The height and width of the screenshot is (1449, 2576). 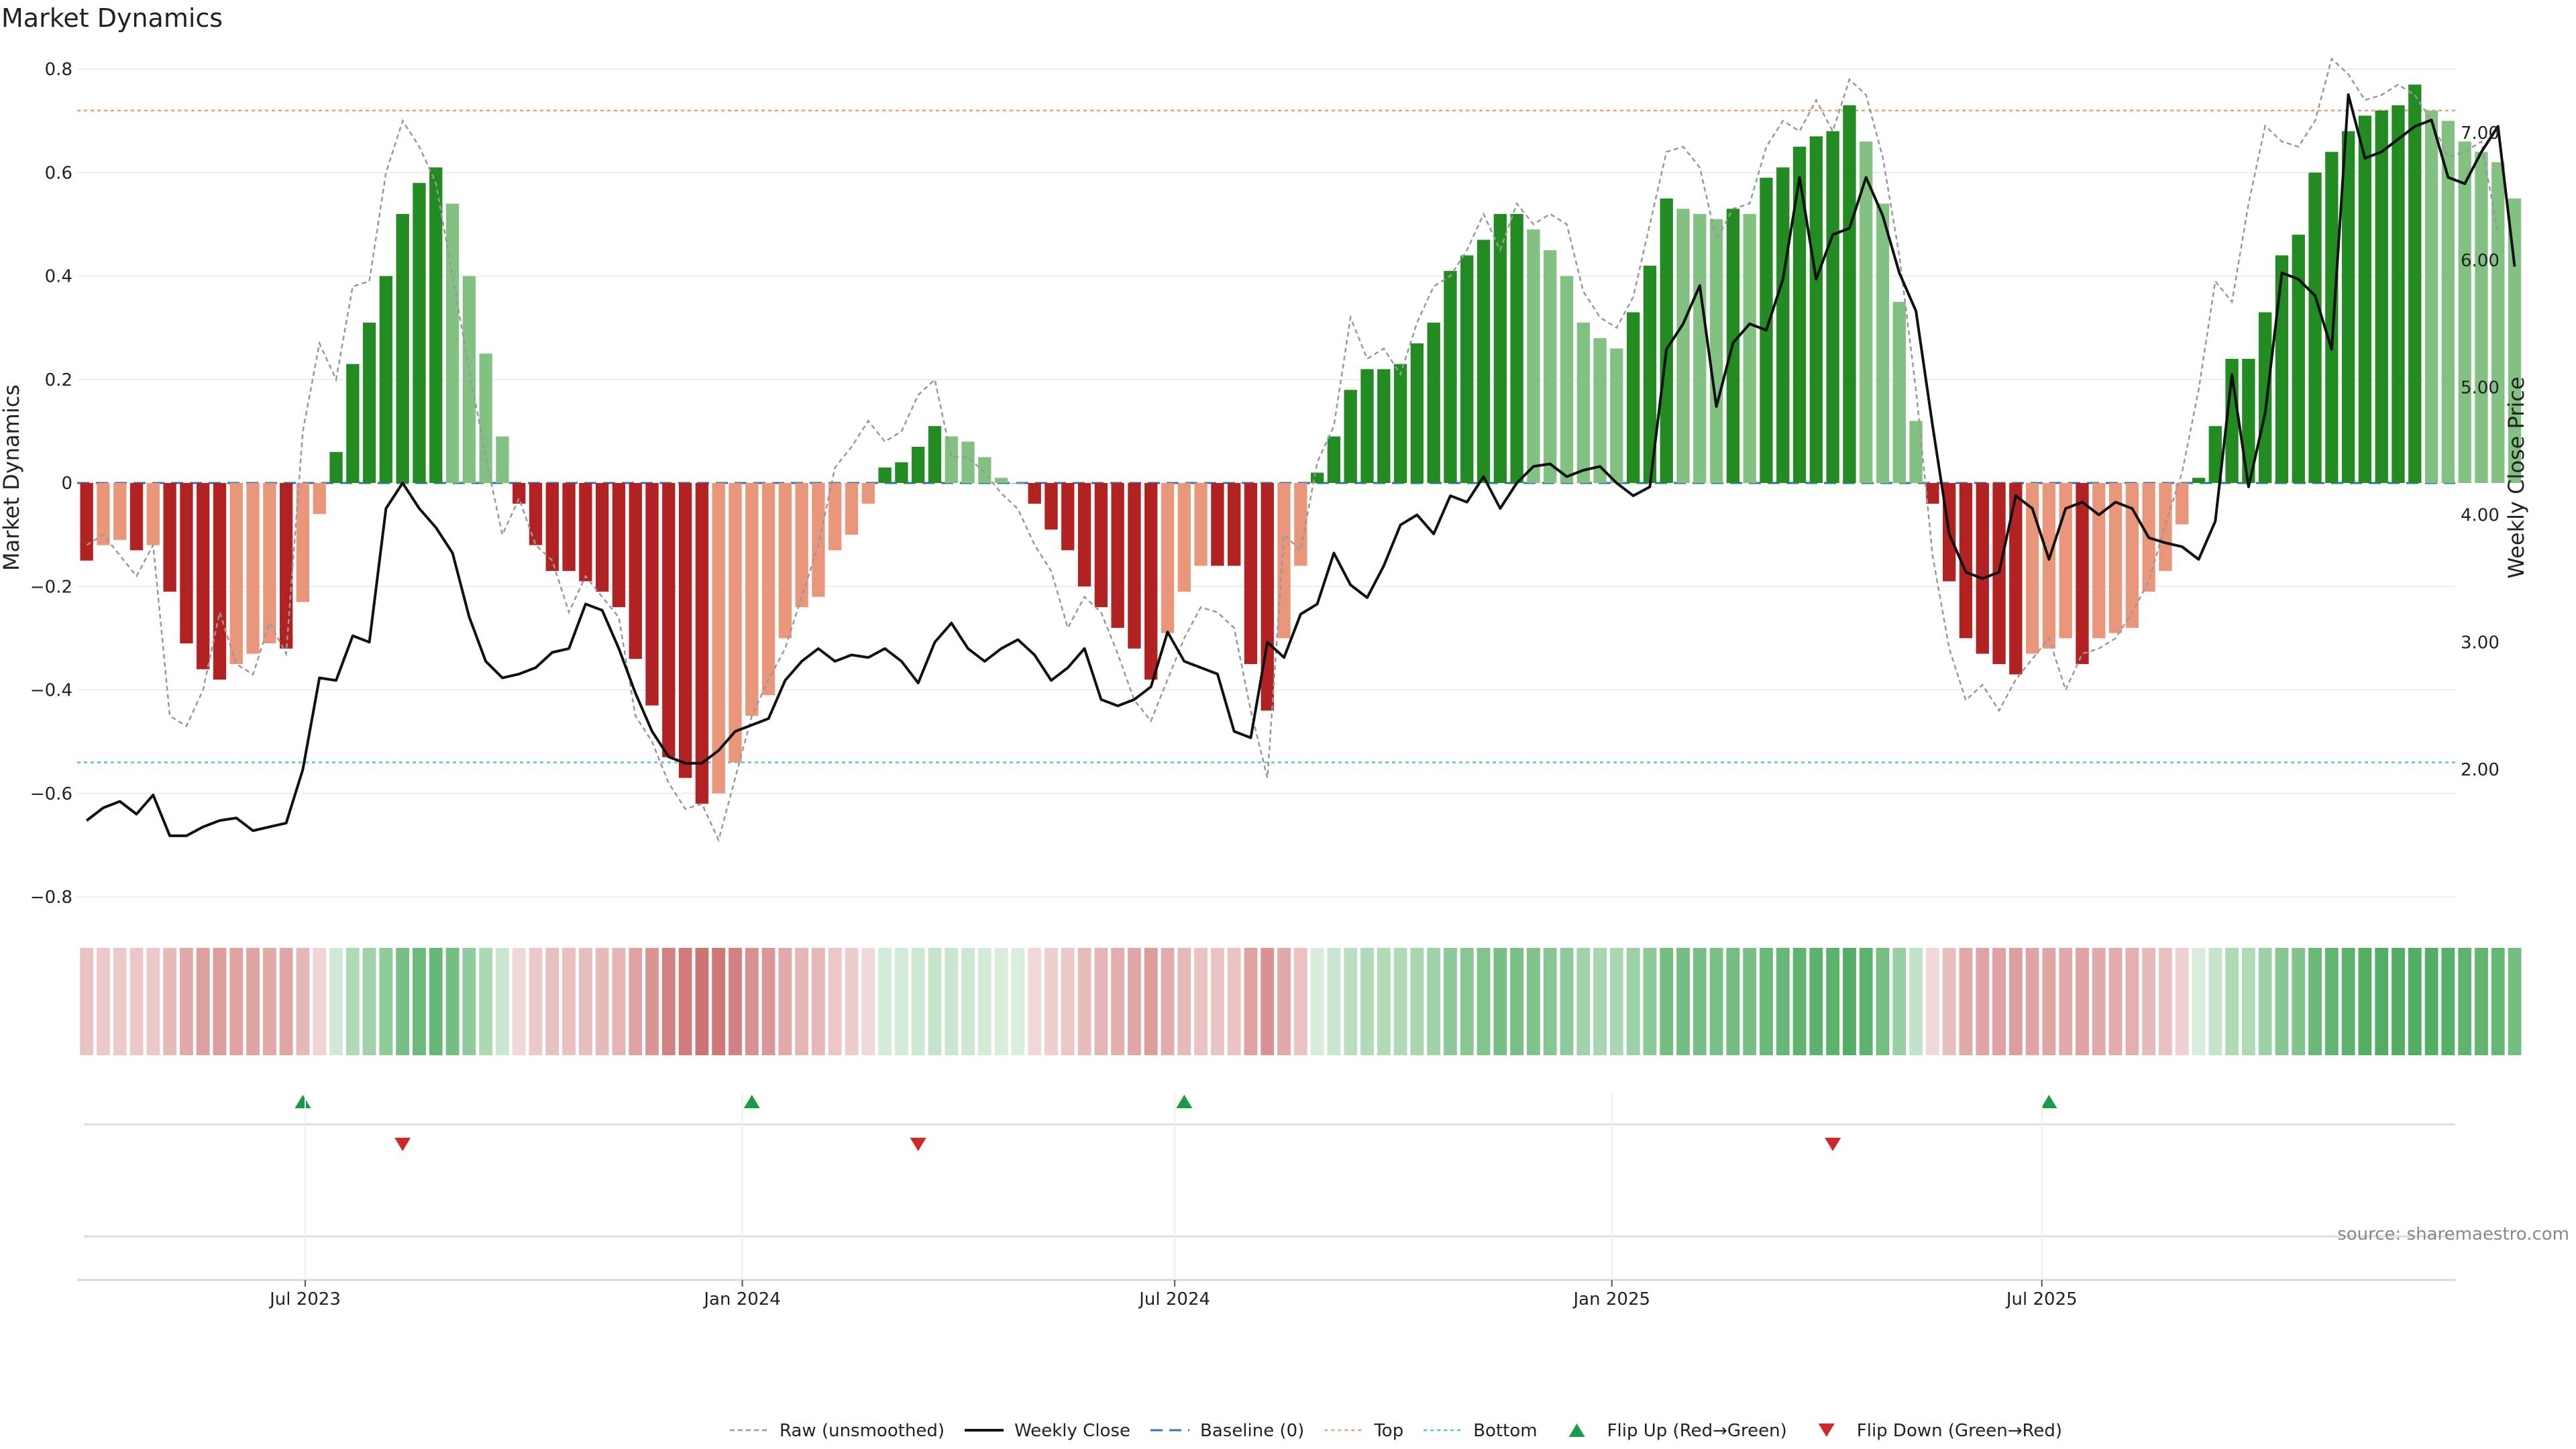 What do you see at coordinates (51, 898) in the screenshot?
I see `y-tick-label: −0.8` at bounding box center [51, 898].